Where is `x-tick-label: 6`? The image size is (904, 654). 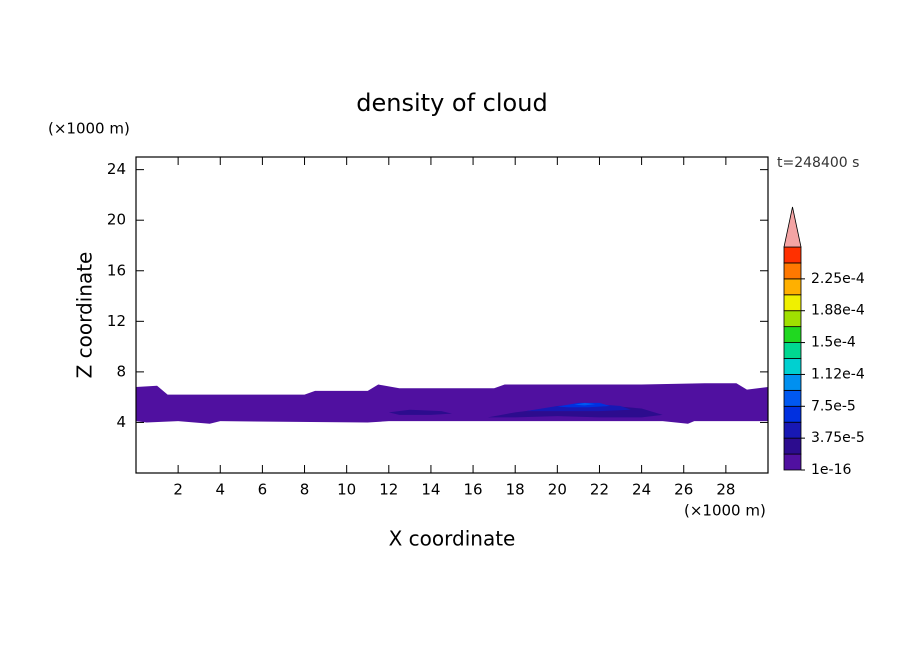
x-tick-label: 6 is located at coordinates (263, 490).